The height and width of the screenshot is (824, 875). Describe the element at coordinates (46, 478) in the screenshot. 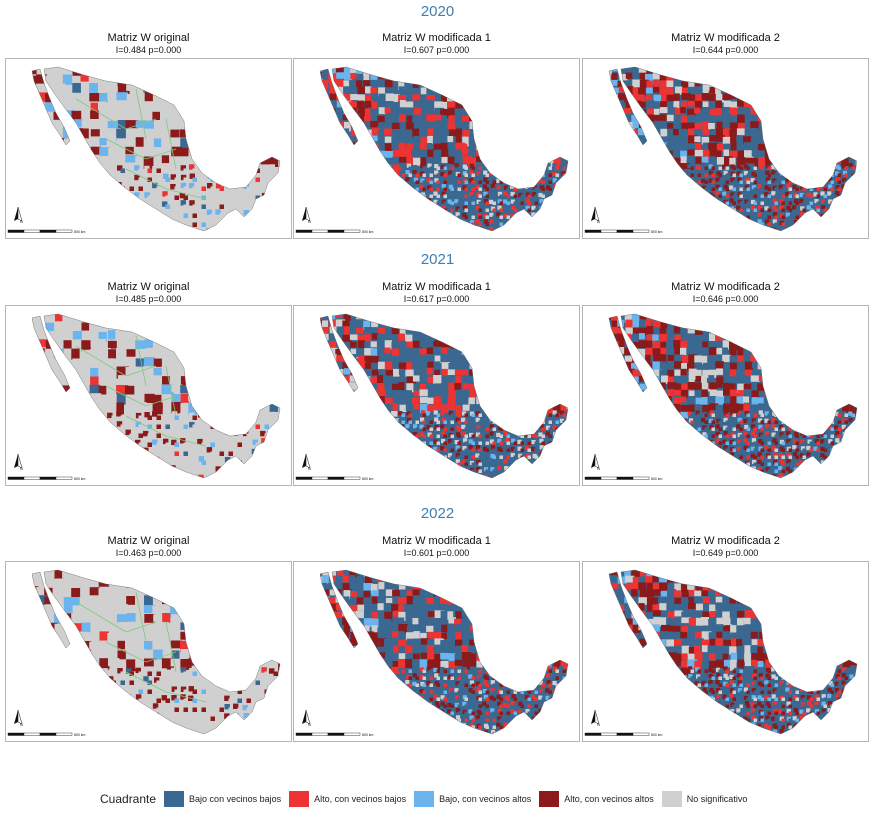

I see `scale-bar: 800 km` at that location.